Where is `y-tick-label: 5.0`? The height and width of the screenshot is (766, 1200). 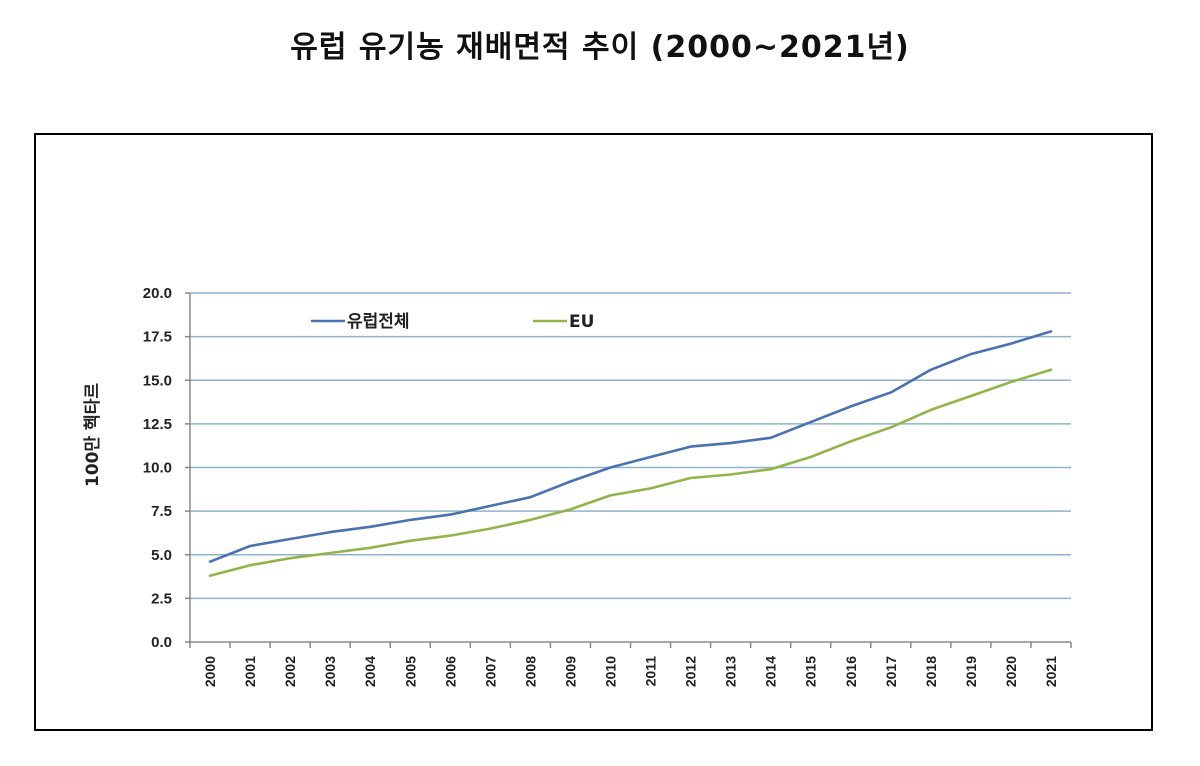 y-tick-label: 5.0 is located at coordinates (161, 555).